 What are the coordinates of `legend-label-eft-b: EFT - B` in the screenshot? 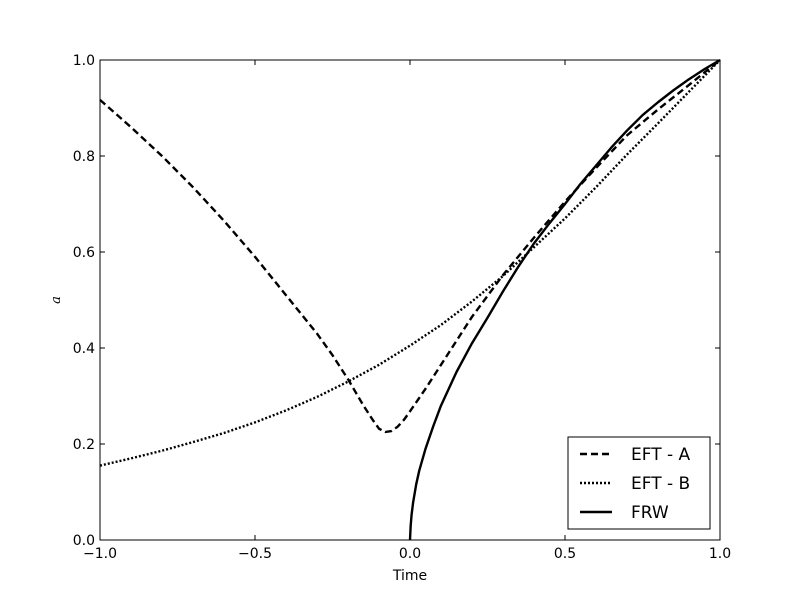 It's located at (660, 484).